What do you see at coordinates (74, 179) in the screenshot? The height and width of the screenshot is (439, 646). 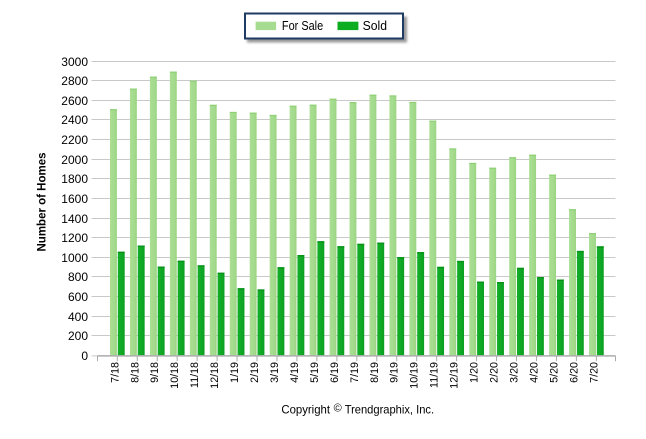 I see `svg-text: 1800` at bounding box center [74, 179].